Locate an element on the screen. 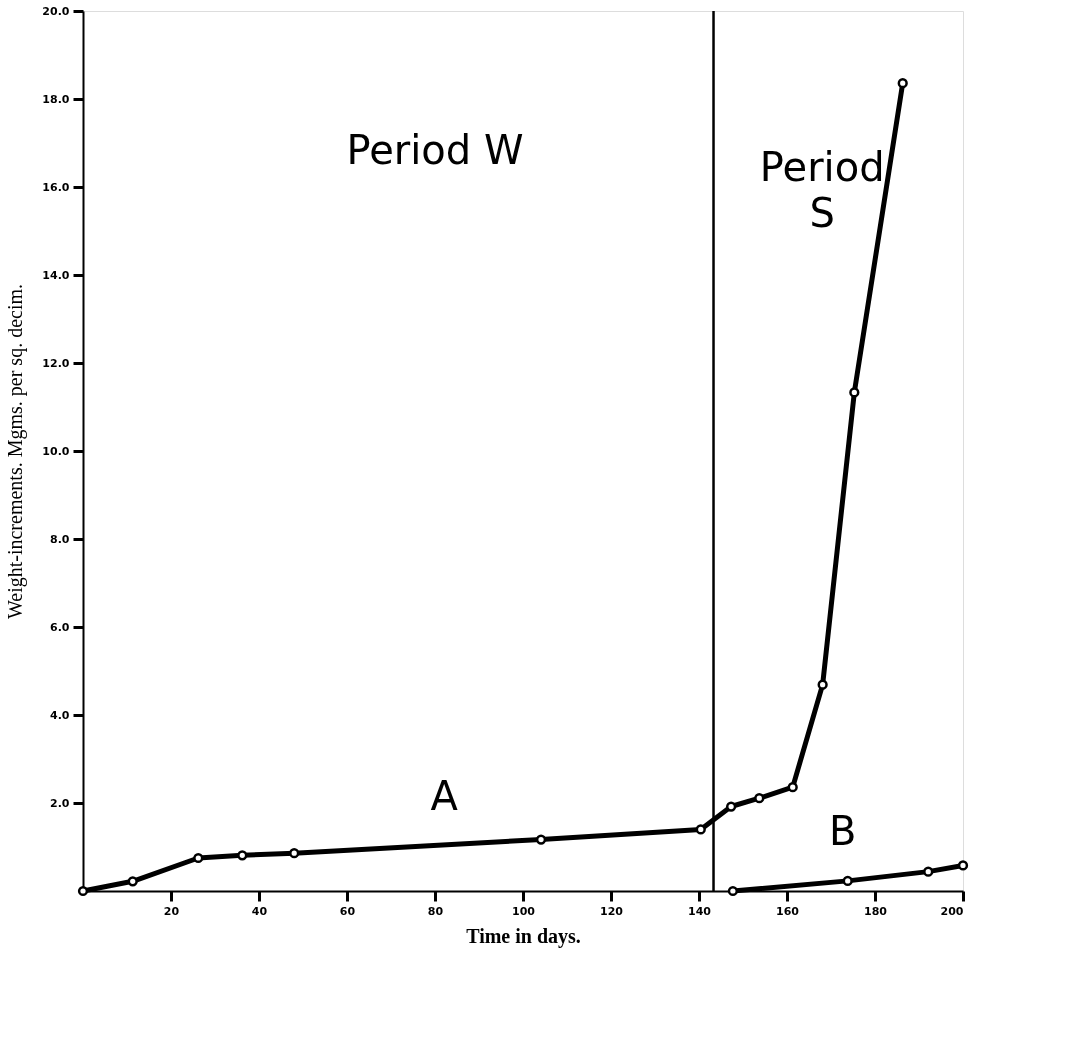 Image resolution: width=1070 pixels, height=1037 pixels. y-tick-label: 18.0 is located at coordinates (56, 99).